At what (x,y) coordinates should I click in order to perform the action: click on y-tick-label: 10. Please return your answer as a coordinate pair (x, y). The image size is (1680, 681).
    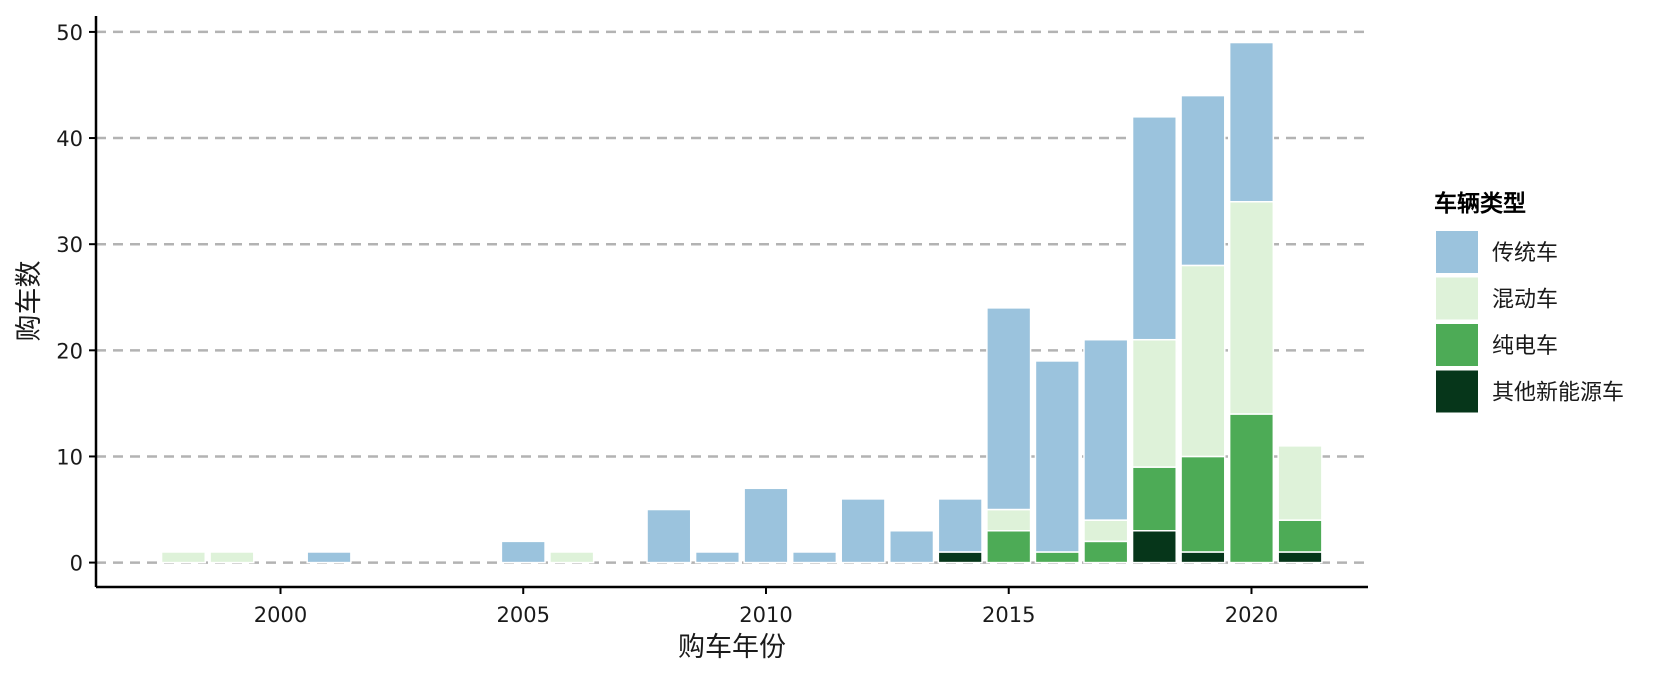
    Looking at the image, I should click on (69, 457).